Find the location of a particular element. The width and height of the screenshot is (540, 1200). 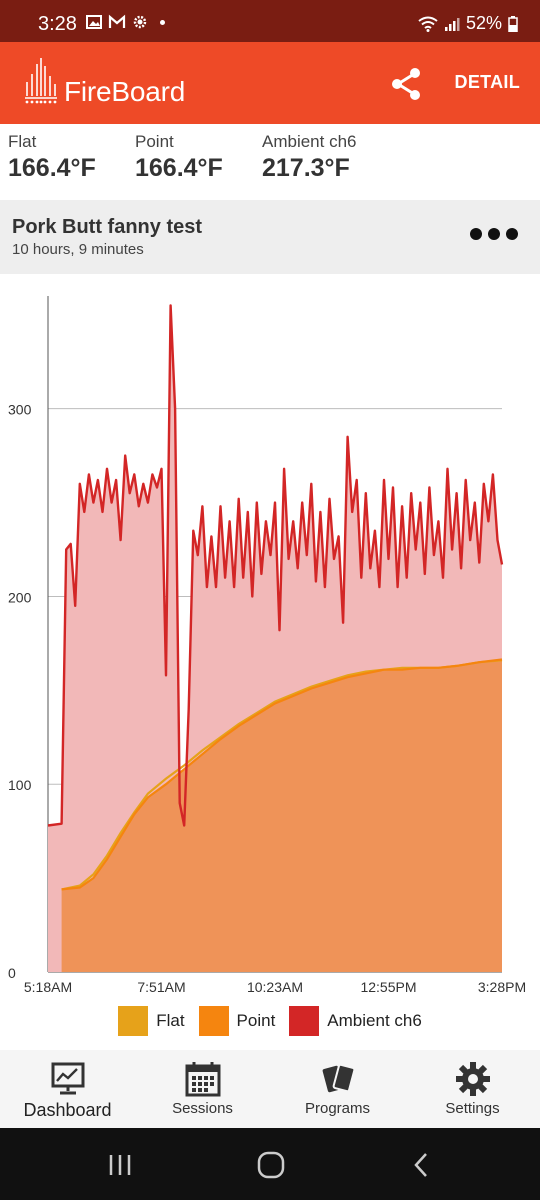

back-icon is located at coordinates (420, 1165).